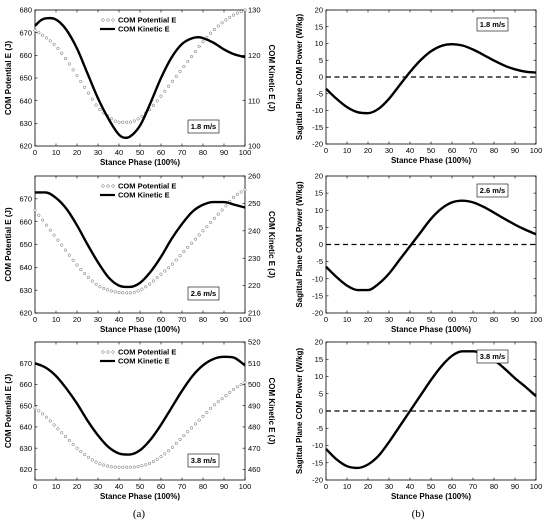 This screenshot has width=550, height=524. Describe the element at coordinates (317, 462) in the screenshot. I see `y-tick-label: -15` at that location.